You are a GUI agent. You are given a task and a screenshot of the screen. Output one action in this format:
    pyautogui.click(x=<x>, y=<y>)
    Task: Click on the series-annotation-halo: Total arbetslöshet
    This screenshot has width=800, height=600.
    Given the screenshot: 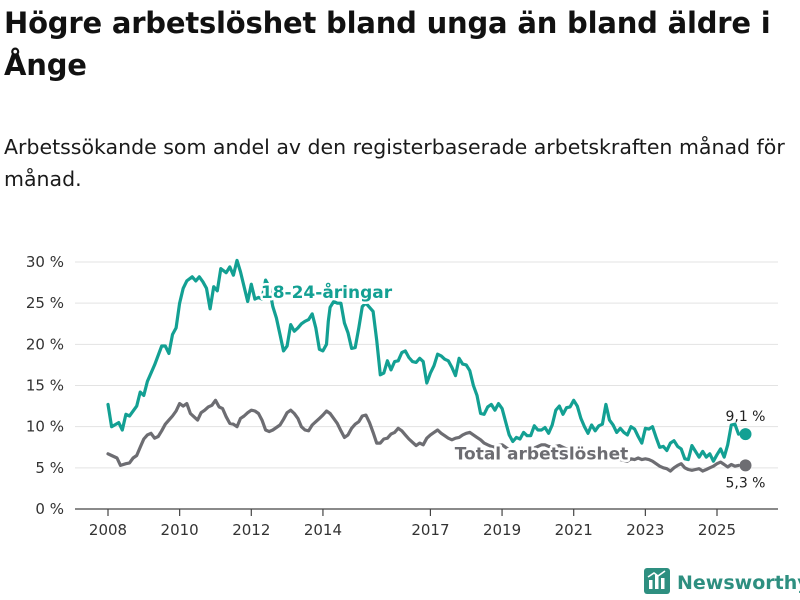 What is the action you would take?
    pyautogui.click(x=542, y=455)
    